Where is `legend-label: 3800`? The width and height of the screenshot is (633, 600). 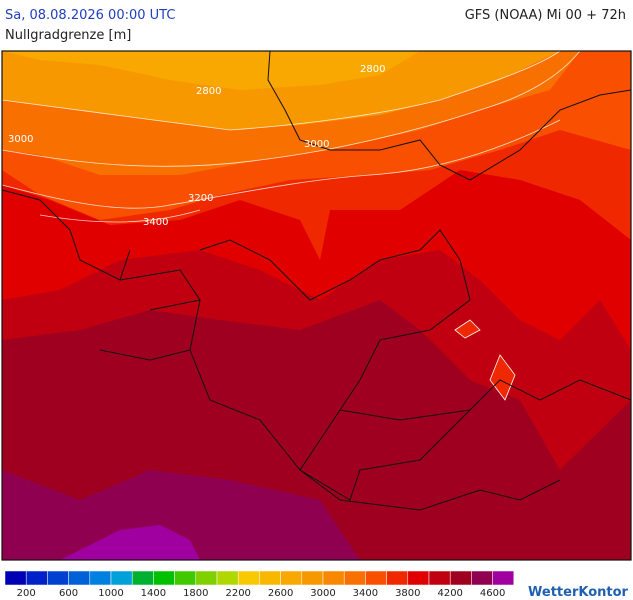 legend-label: 3800 is located at coordinates (407, 593).